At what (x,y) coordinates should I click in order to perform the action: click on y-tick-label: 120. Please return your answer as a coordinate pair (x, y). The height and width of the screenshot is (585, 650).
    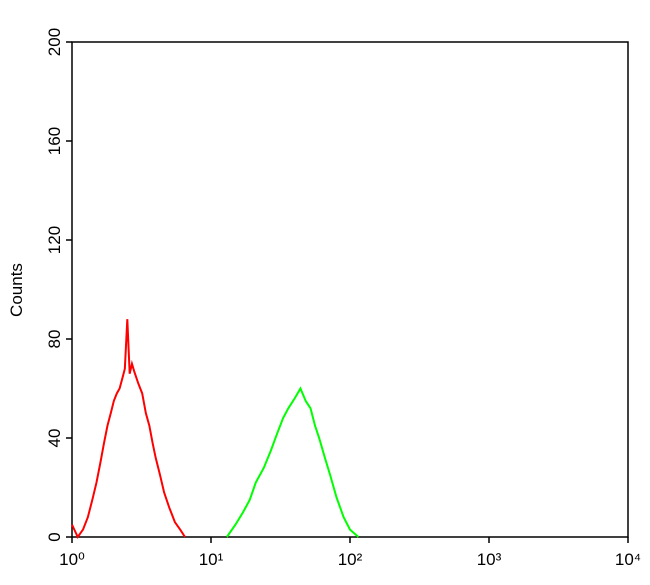
    Looking at the image, I should click on (54, 240).